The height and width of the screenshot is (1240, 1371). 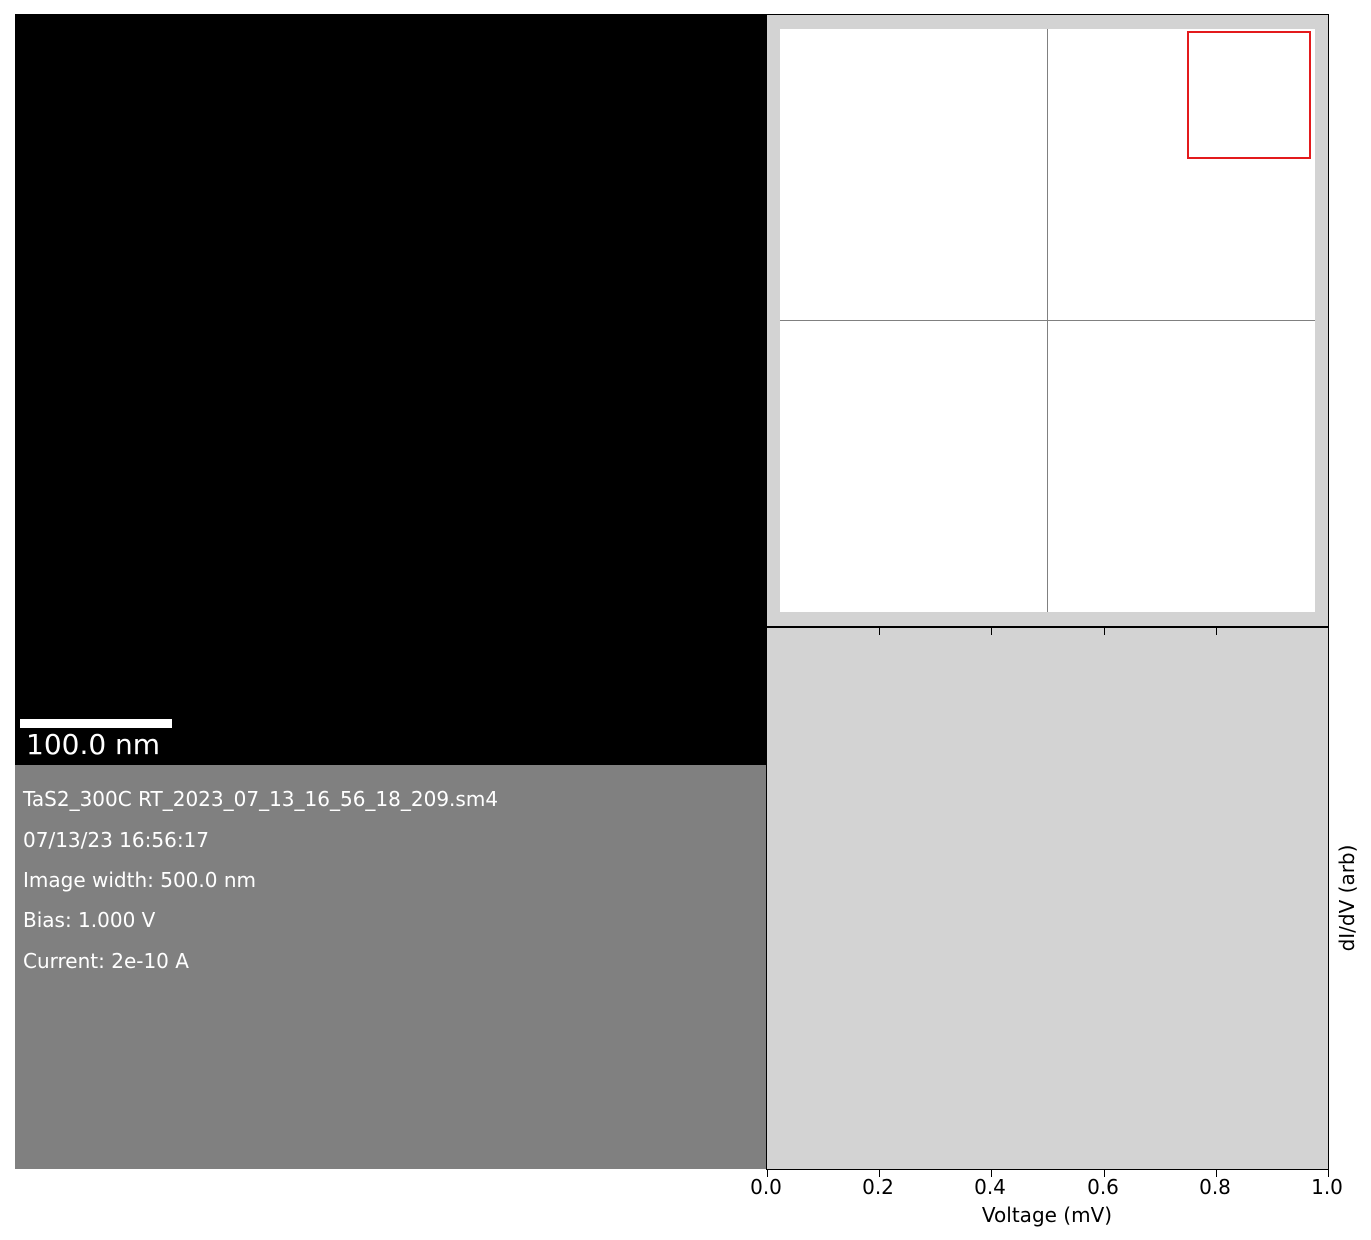 What do you see at coordinates (1103, 1187) in the screenshot?
I see `x-tick-label: 0.6` at bounding box center [1103, 1187].